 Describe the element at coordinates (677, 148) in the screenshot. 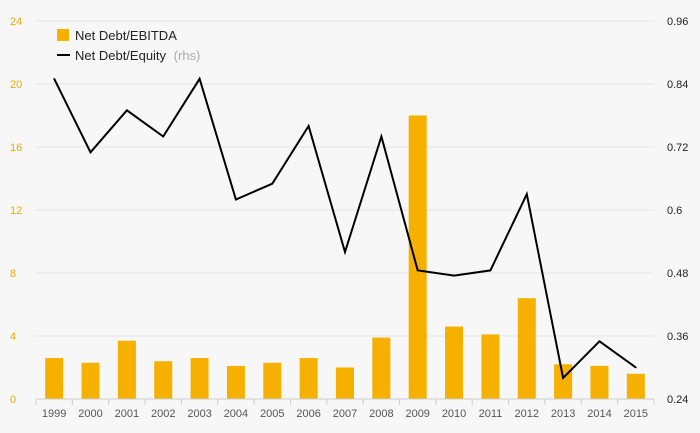

I see `y-right-tick-label: 0.72` at that location.